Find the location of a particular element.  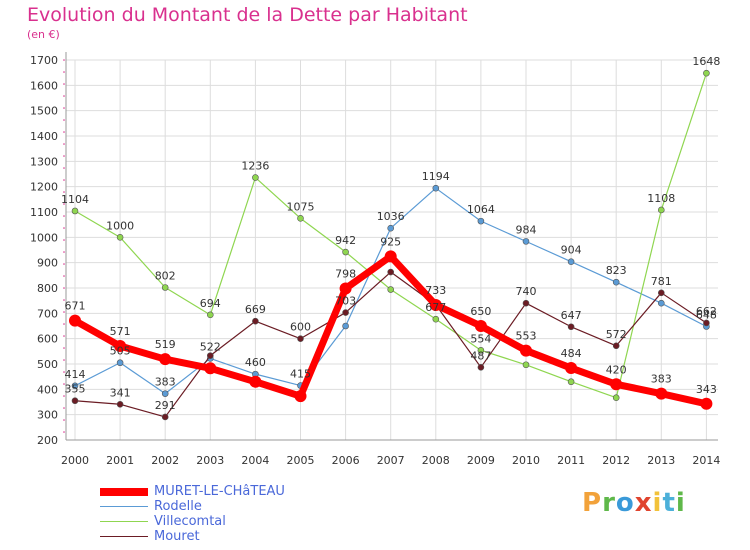

data-label: 1064 is located at coordinates (481, 209).